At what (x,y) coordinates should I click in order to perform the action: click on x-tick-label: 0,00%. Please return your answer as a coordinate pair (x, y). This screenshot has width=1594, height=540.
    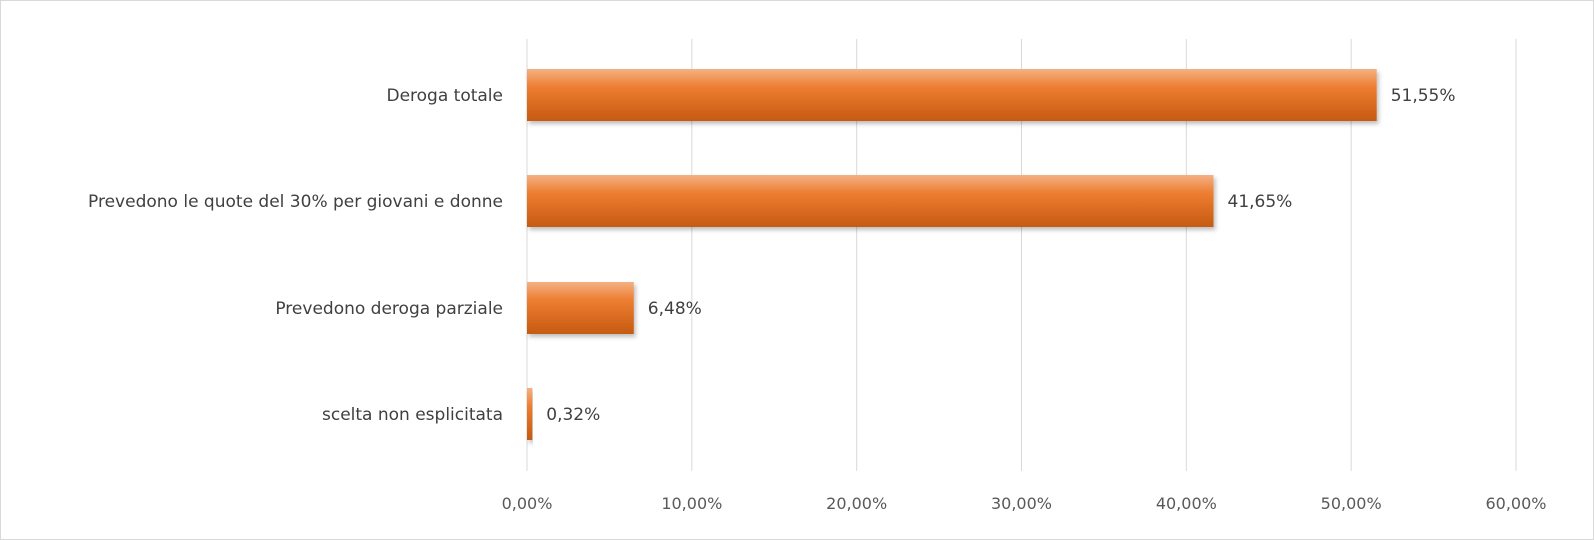
    Looking at the image, I should click on (527, 503).